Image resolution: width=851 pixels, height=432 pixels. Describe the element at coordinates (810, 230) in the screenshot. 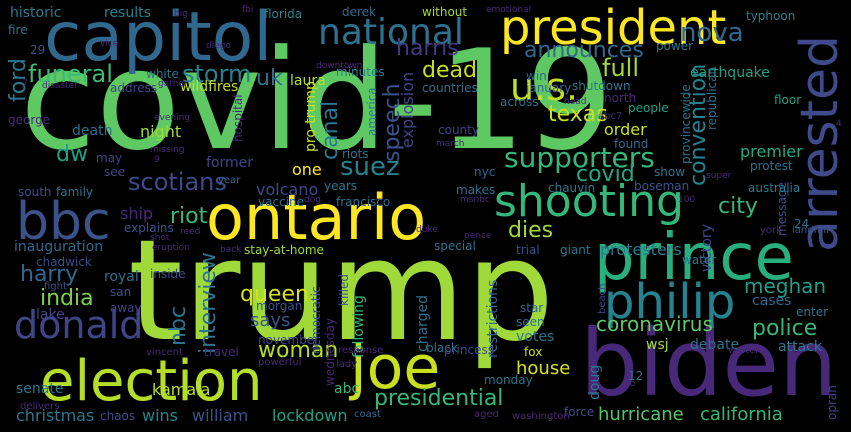

I see `cloud-word: landfall` at that location.